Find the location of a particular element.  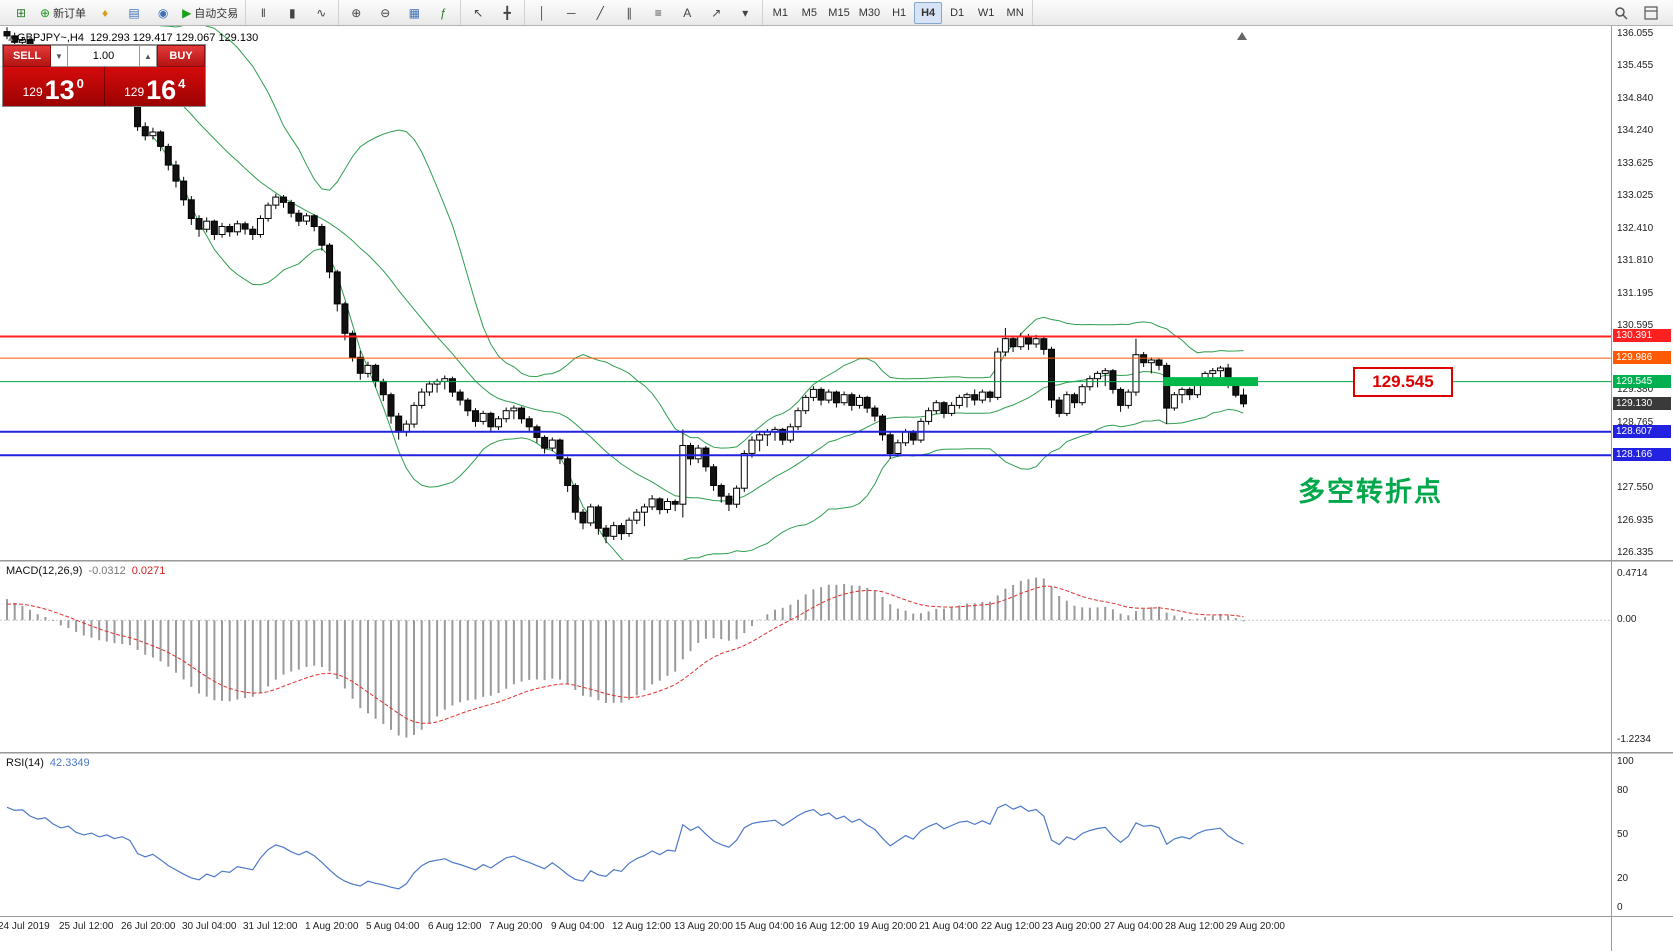

autotrading-button: ▶ 自动交易 is located at coordinates (210, 13).